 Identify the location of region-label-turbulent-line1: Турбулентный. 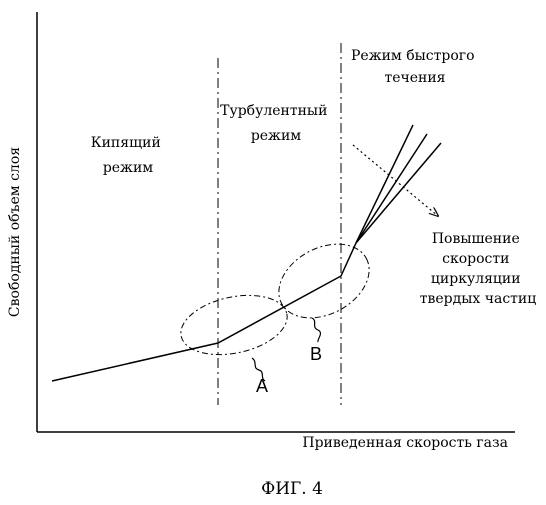
(273, 111).